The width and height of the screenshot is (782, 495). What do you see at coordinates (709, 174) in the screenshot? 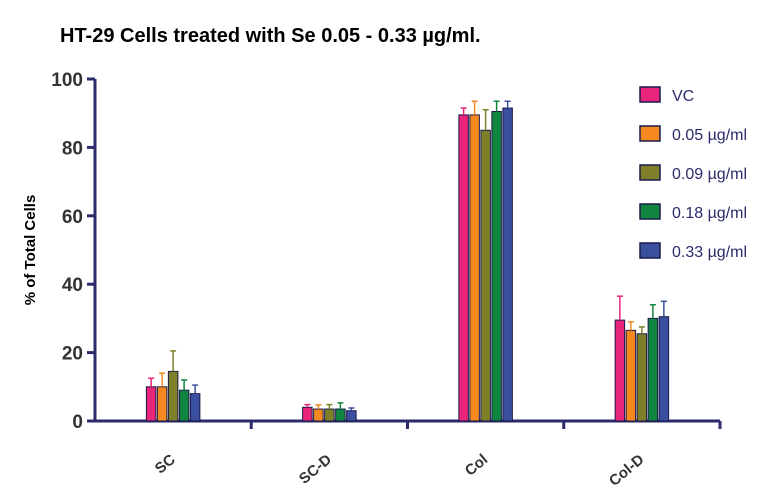
I see `legend-label: 0.09 µg/ml` at bounding box center [709, 174].